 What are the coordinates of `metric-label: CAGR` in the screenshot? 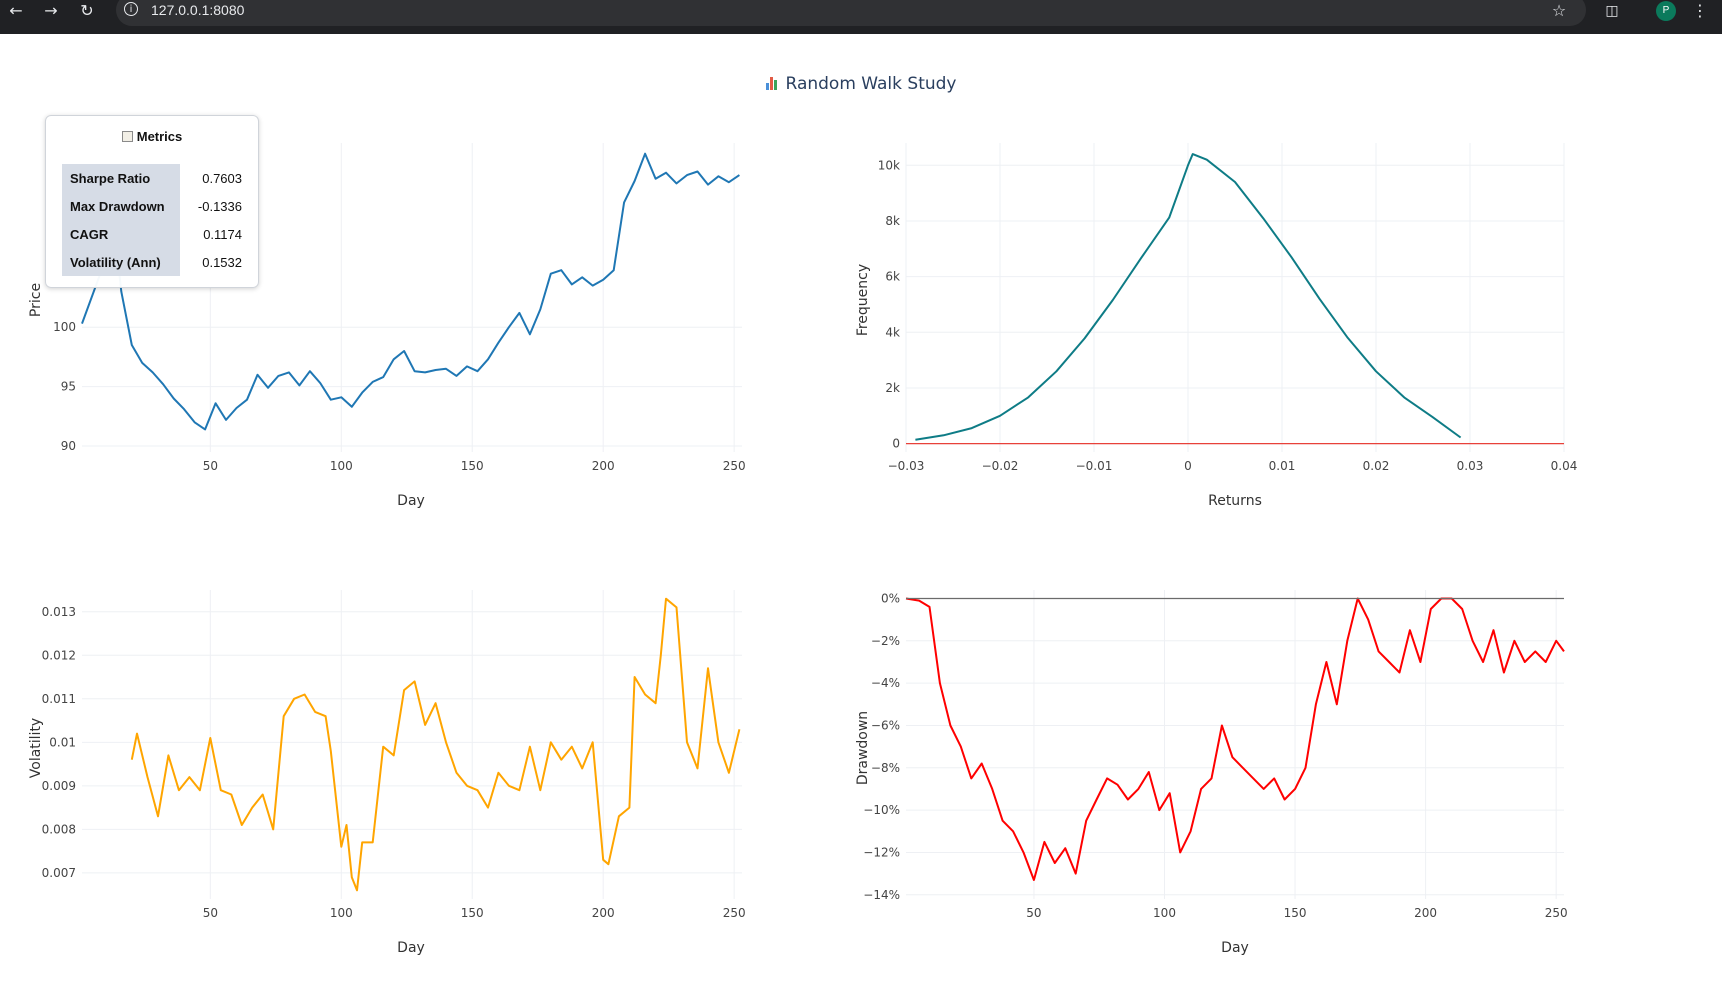 It's located at (121, 234).